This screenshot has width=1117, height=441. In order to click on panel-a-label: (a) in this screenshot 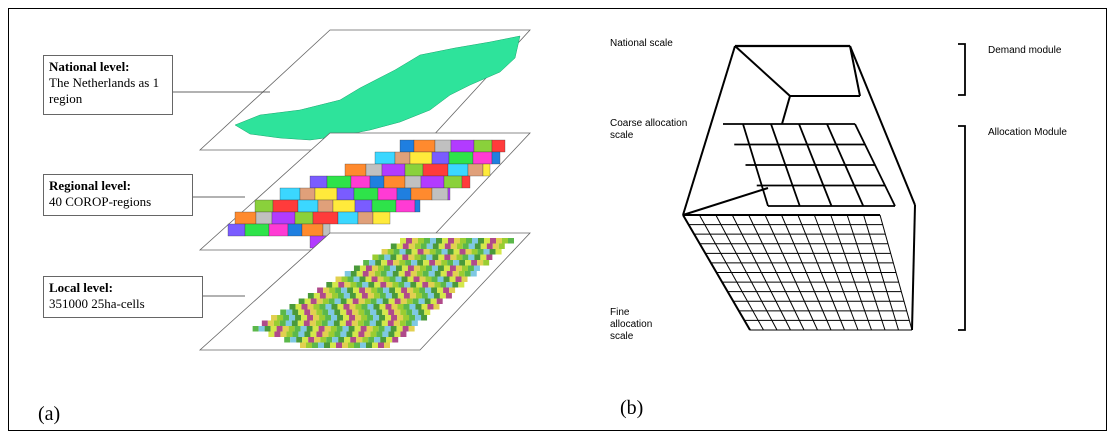, I will do `click(49, 414)`.